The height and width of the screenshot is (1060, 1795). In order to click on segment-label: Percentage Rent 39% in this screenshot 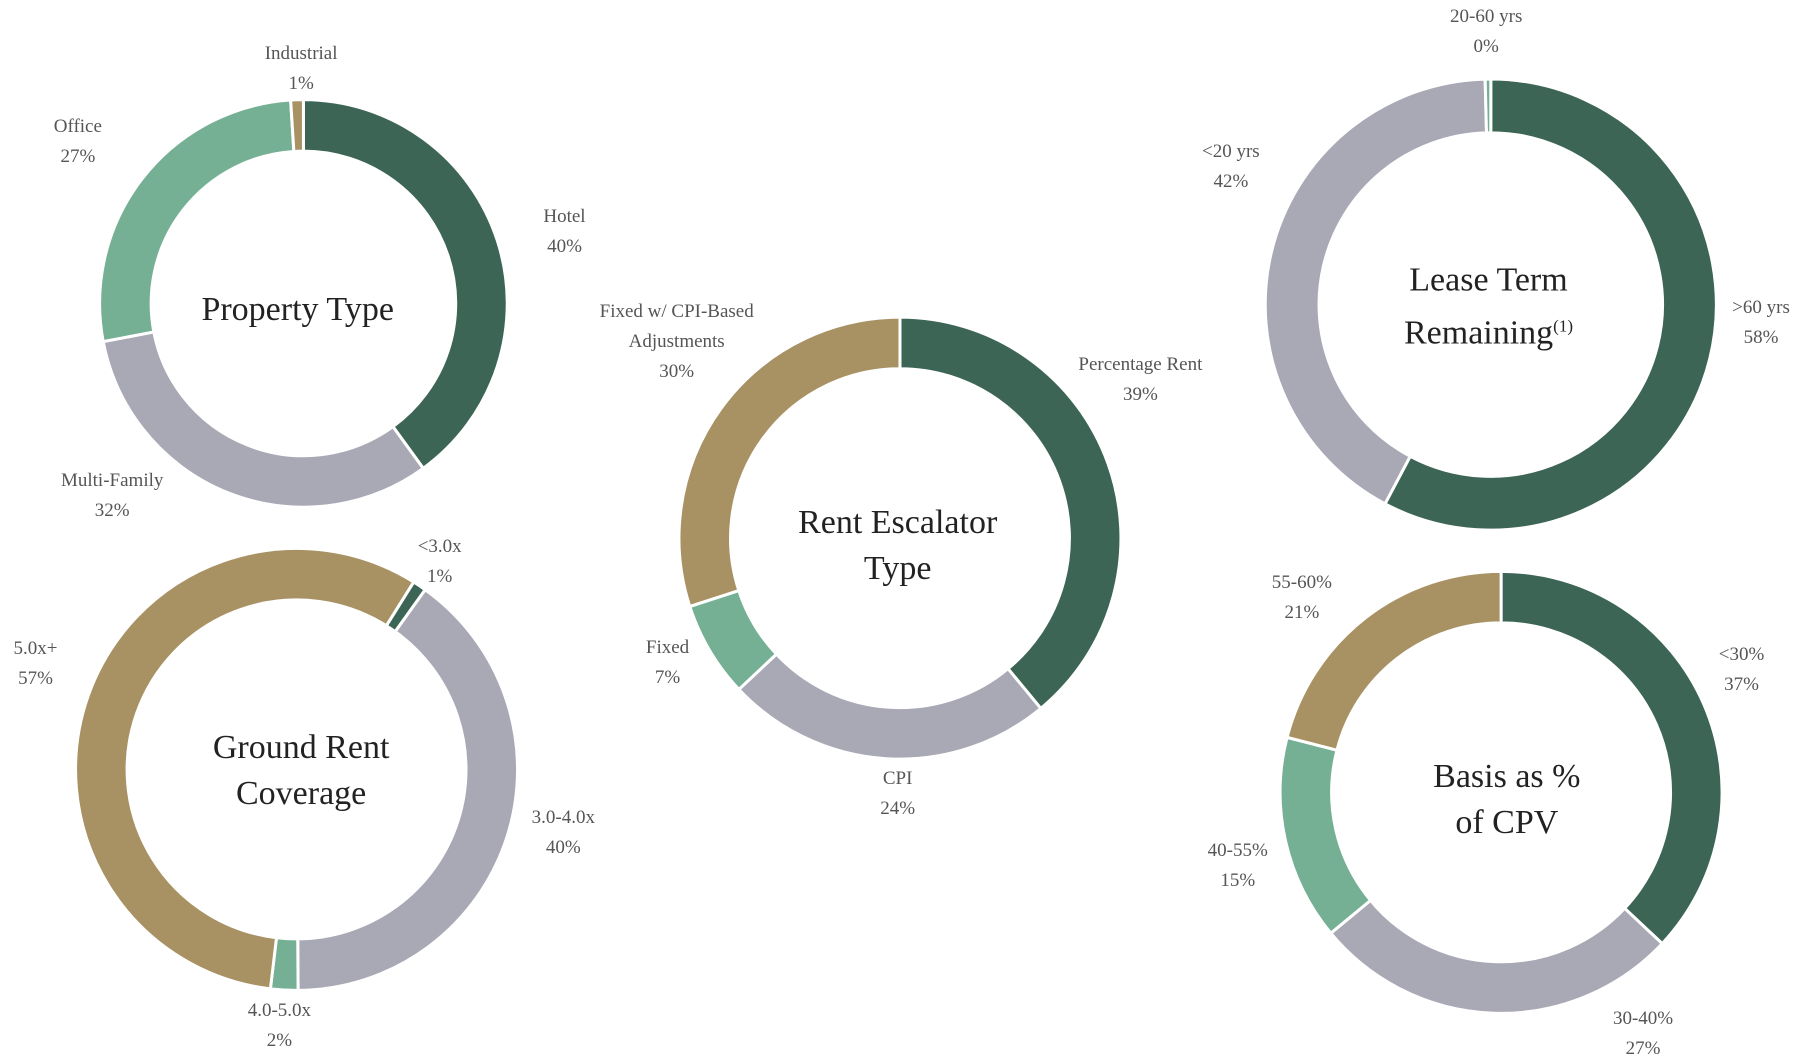, I will do `click(1140, 380)`.